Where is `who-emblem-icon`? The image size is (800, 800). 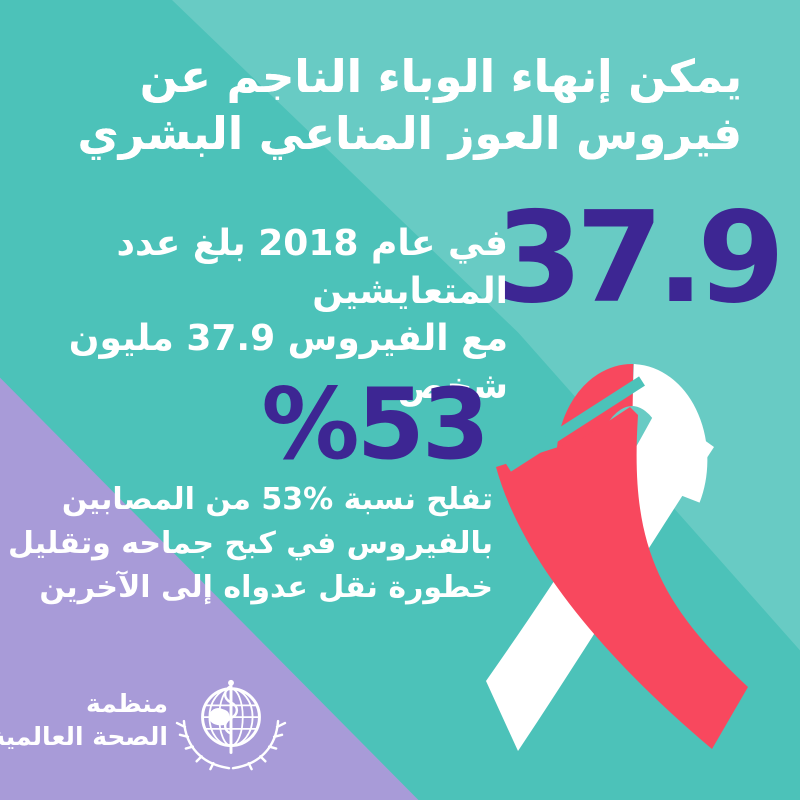 who-emblem-icon is located at coordinates (231, 725).